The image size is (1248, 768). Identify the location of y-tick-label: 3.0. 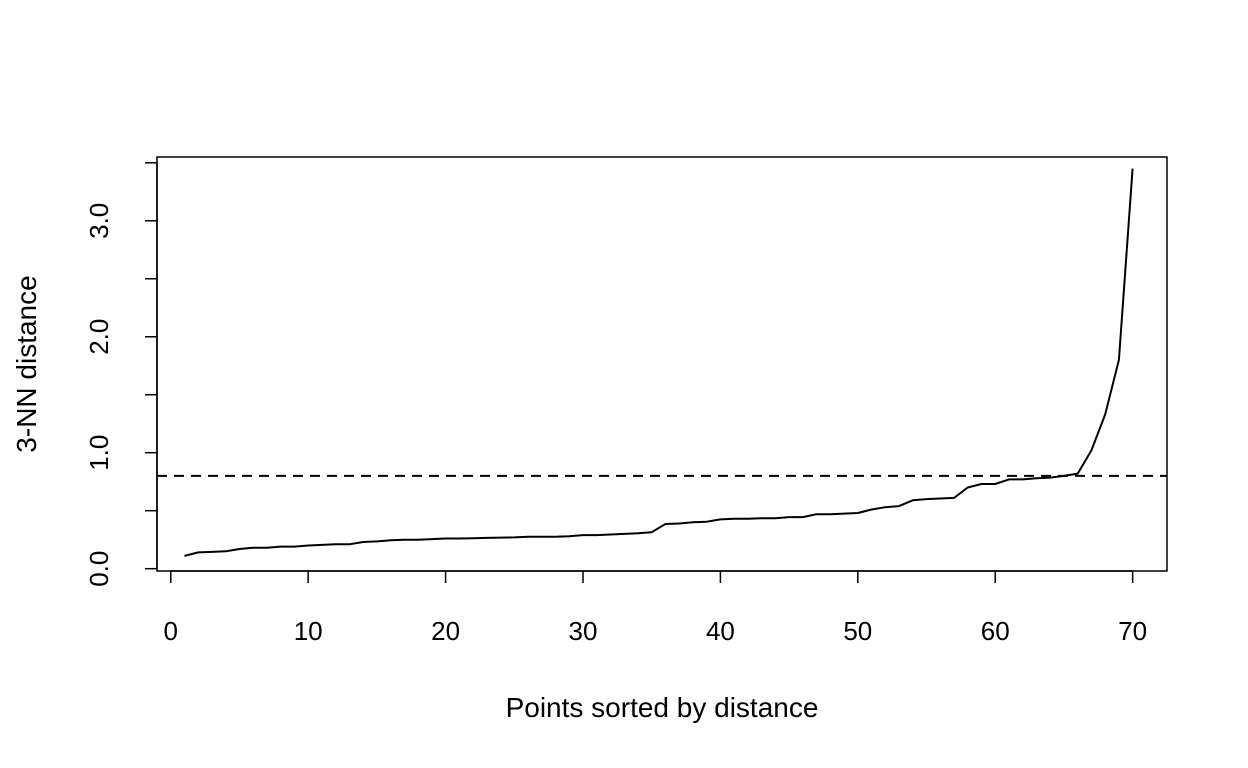
(99, 221).